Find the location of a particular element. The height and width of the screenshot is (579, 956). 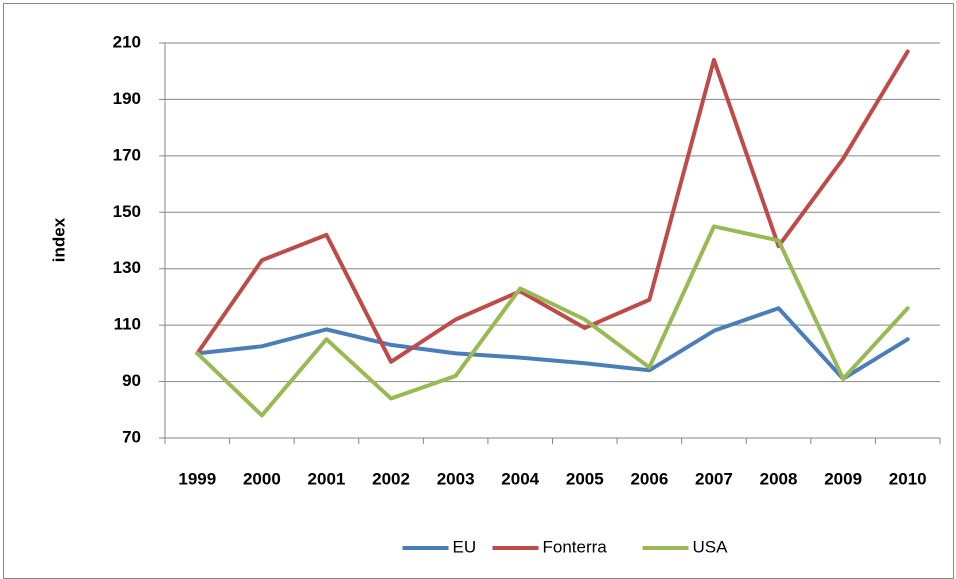

x-tick-label: 2006 is located at coordinates (649, 478).